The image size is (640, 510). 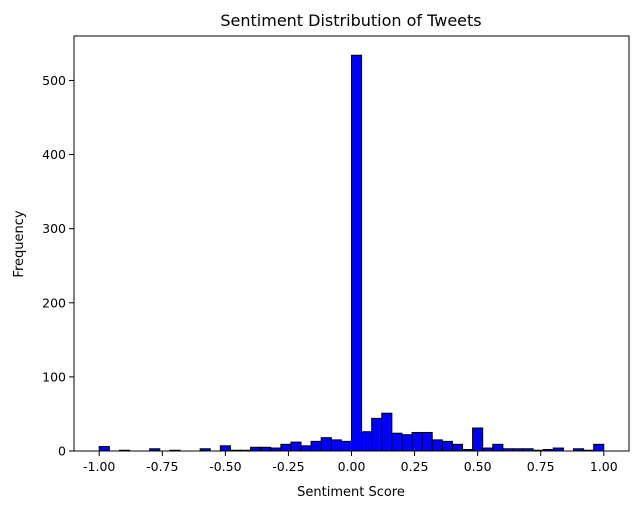 What do you see at coordinates (541, 466) in the screenshot?
I see `x-tick-label: 0.75` at bounding box center [541, 466].